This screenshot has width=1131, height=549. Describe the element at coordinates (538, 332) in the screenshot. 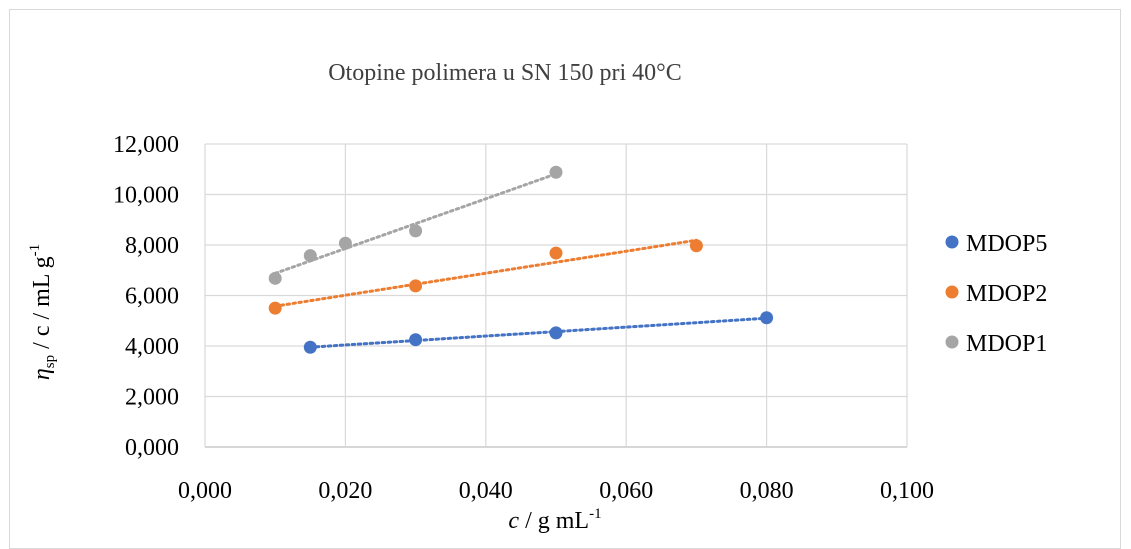

I see `trendline-mdop5` at that location.